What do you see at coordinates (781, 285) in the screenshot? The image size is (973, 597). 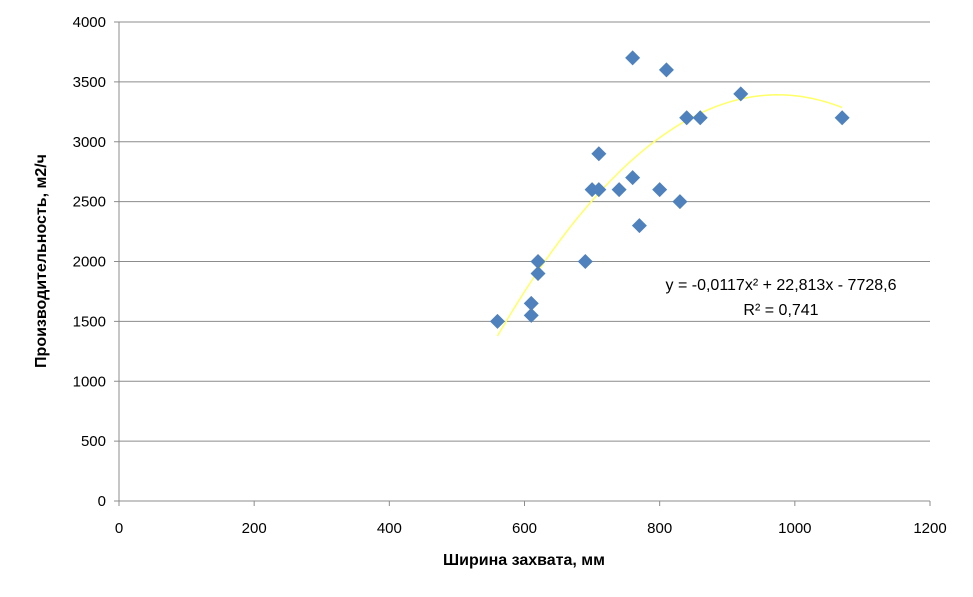 I see `trendline-equation: y = -0,0117x² + 22,813x - 7728,6` at bounding box center [781, 285].